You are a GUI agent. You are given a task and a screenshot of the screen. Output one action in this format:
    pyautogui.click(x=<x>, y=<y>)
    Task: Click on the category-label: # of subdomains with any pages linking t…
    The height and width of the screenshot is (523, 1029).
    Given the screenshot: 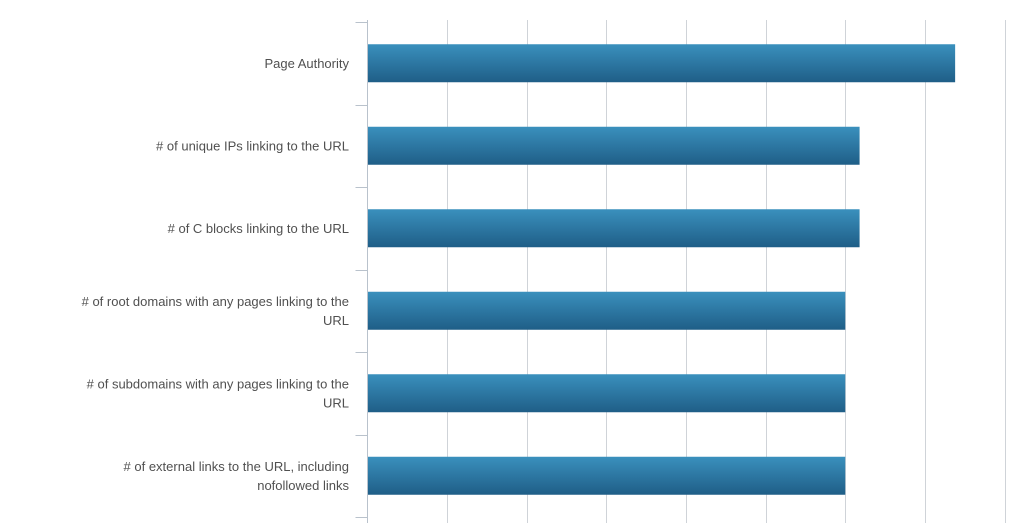 What is the action you would take?
    pyautogui.click(x=218, y=393)
    